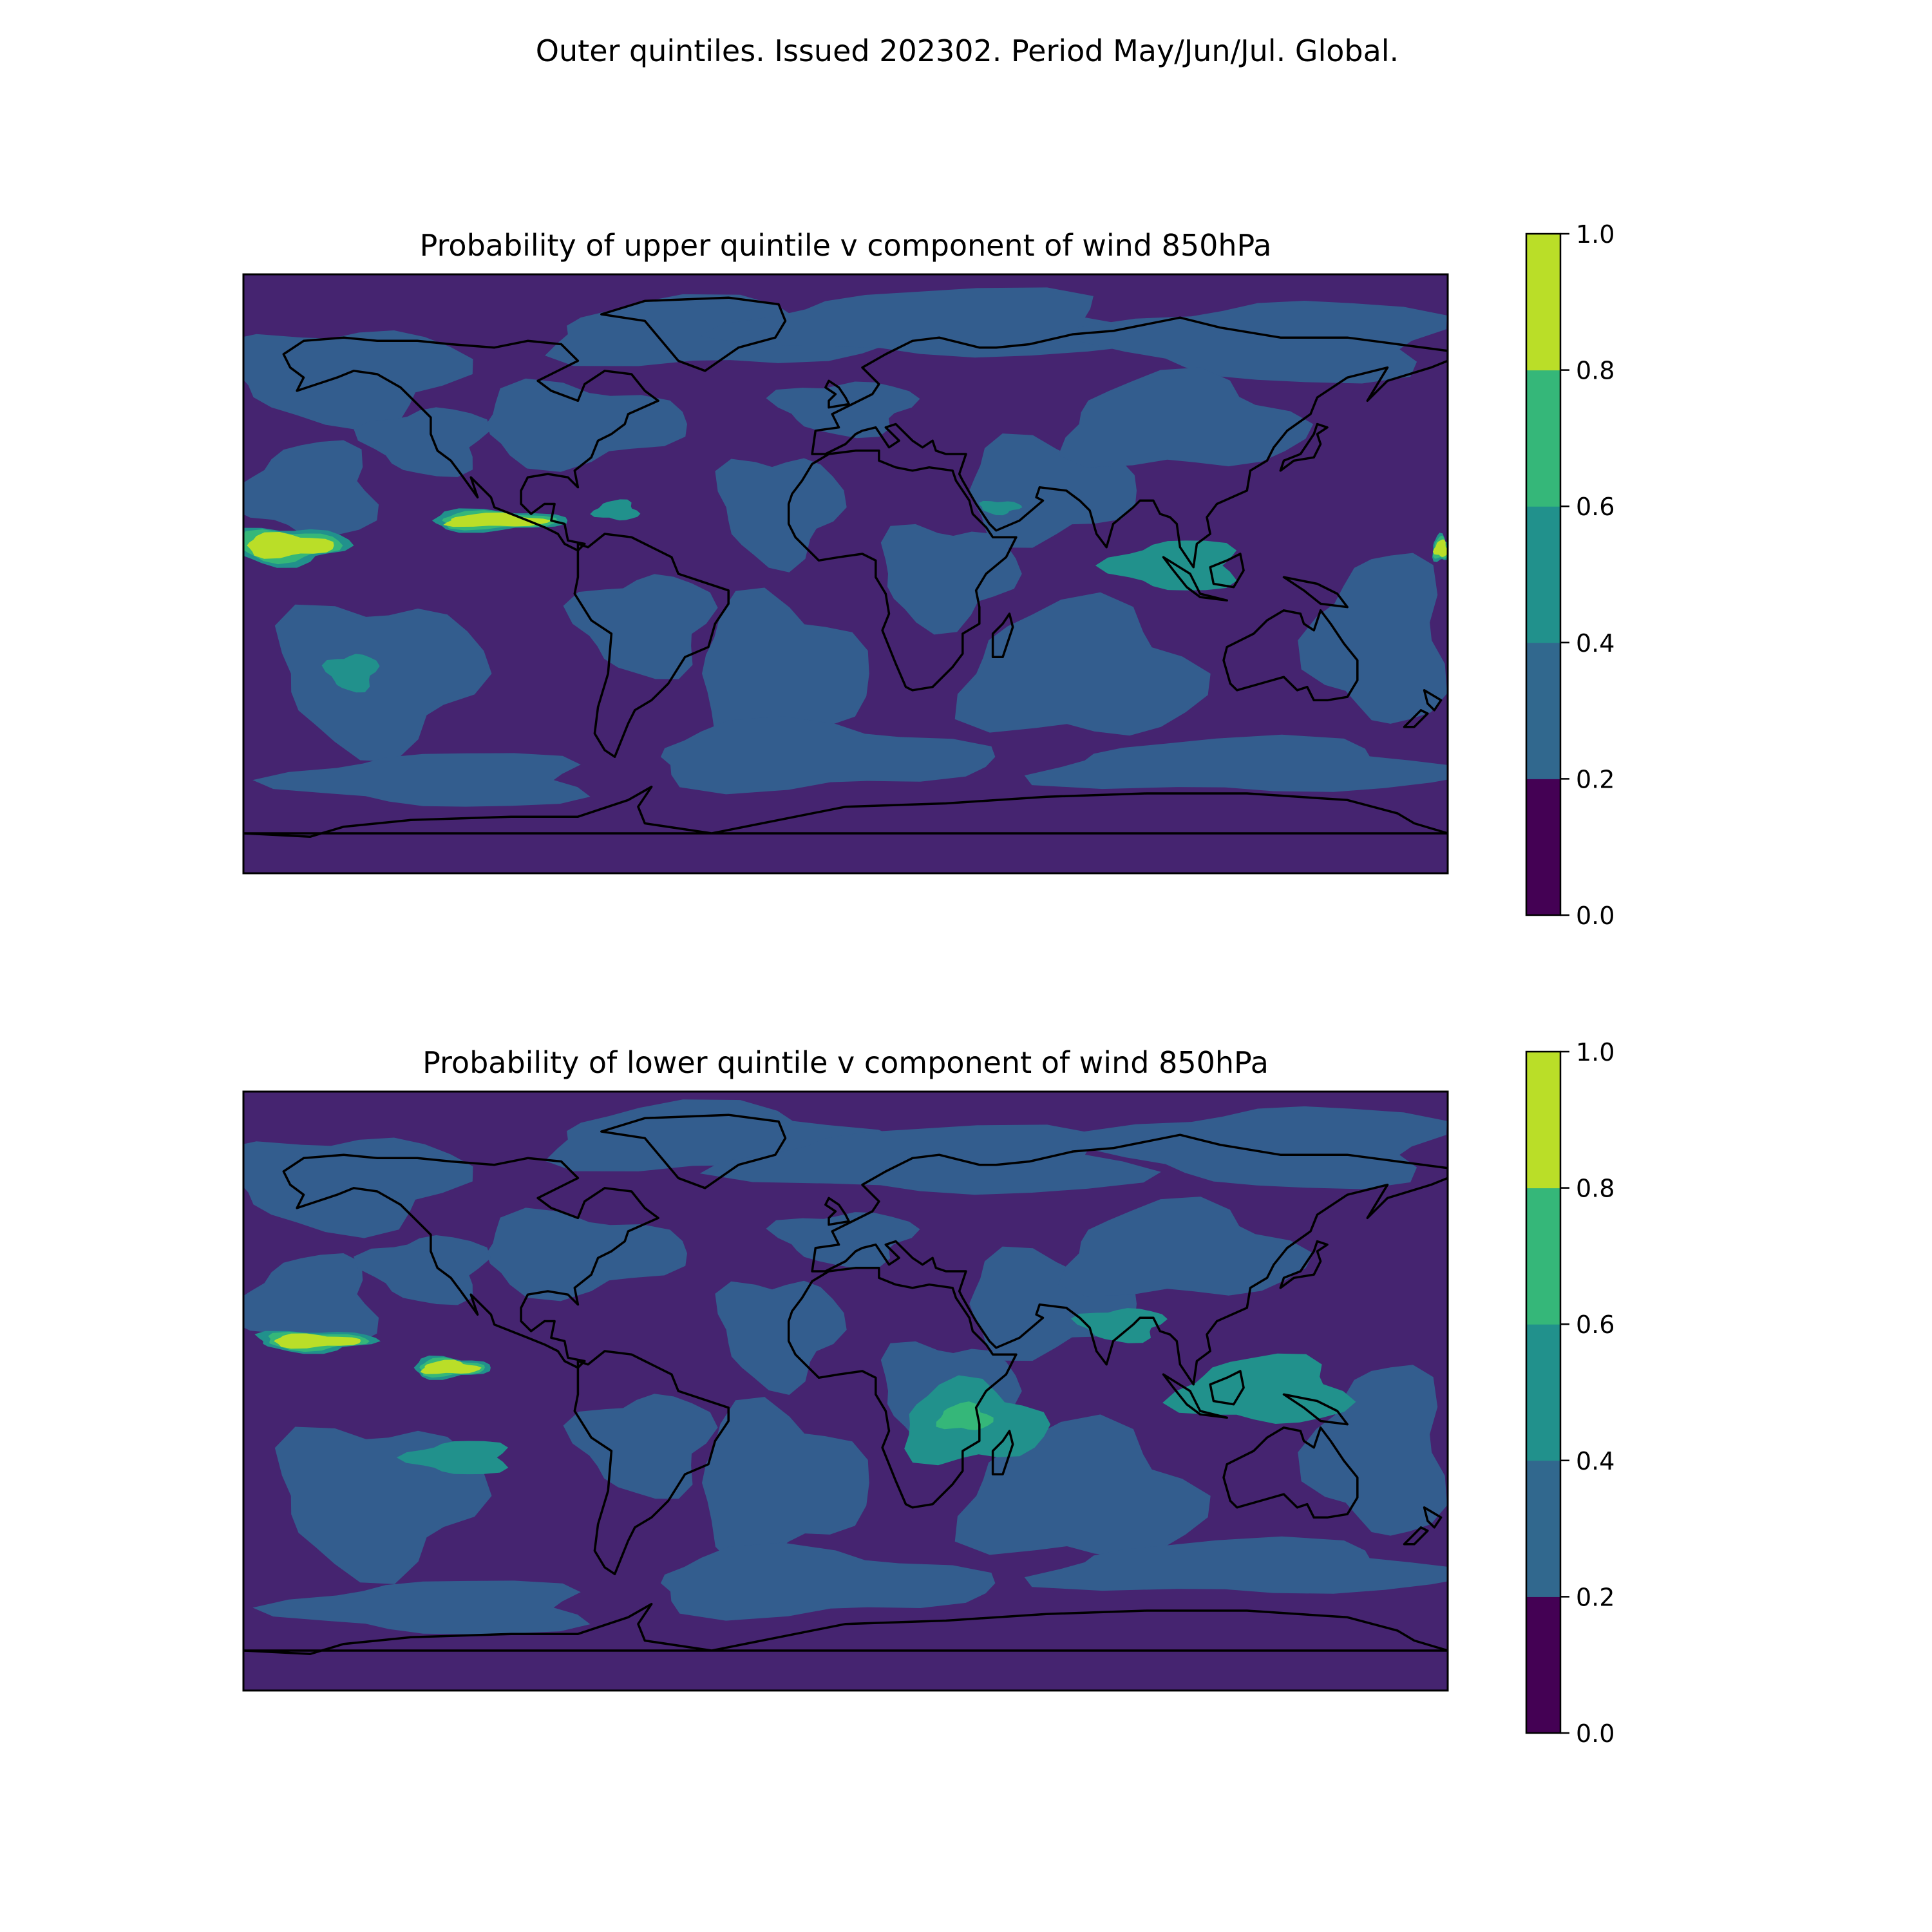 This screenshot has width=1932, height=1932. What do you see at coordinates (1433, 1517) in the screenshot?
I see `coastline-new-zealand_n` at bounding box center [1433, 1517].